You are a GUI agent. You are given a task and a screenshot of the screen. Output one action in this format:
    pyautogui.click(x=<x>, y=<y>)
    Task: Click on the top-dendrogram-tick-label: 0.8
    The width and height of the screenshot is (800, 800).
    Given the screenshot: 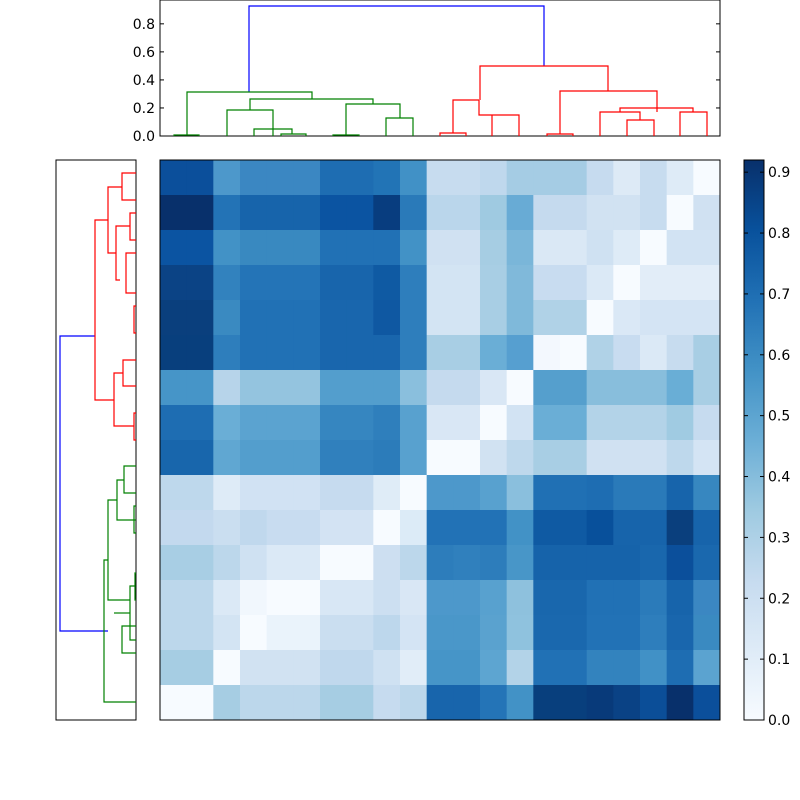 What is the action you would take?
    pyautogui.click(x=144, y=25)
    